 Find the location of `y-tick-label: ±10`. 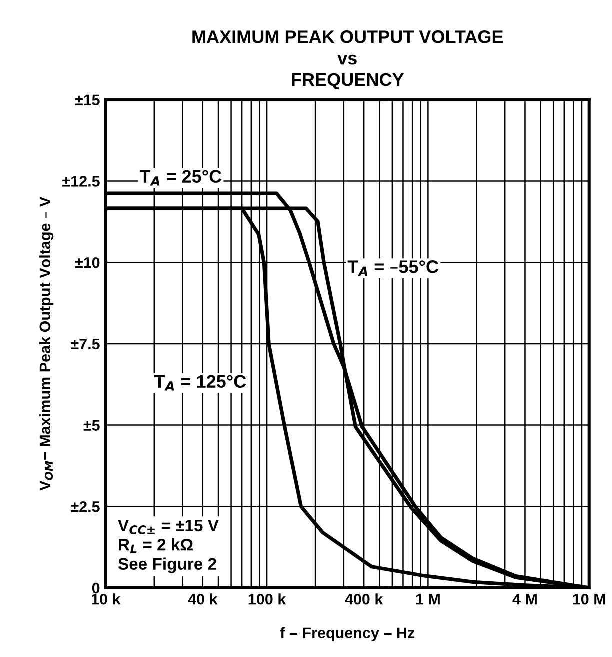

y-tick-label: ±10 is located at coordinates (87, 262).